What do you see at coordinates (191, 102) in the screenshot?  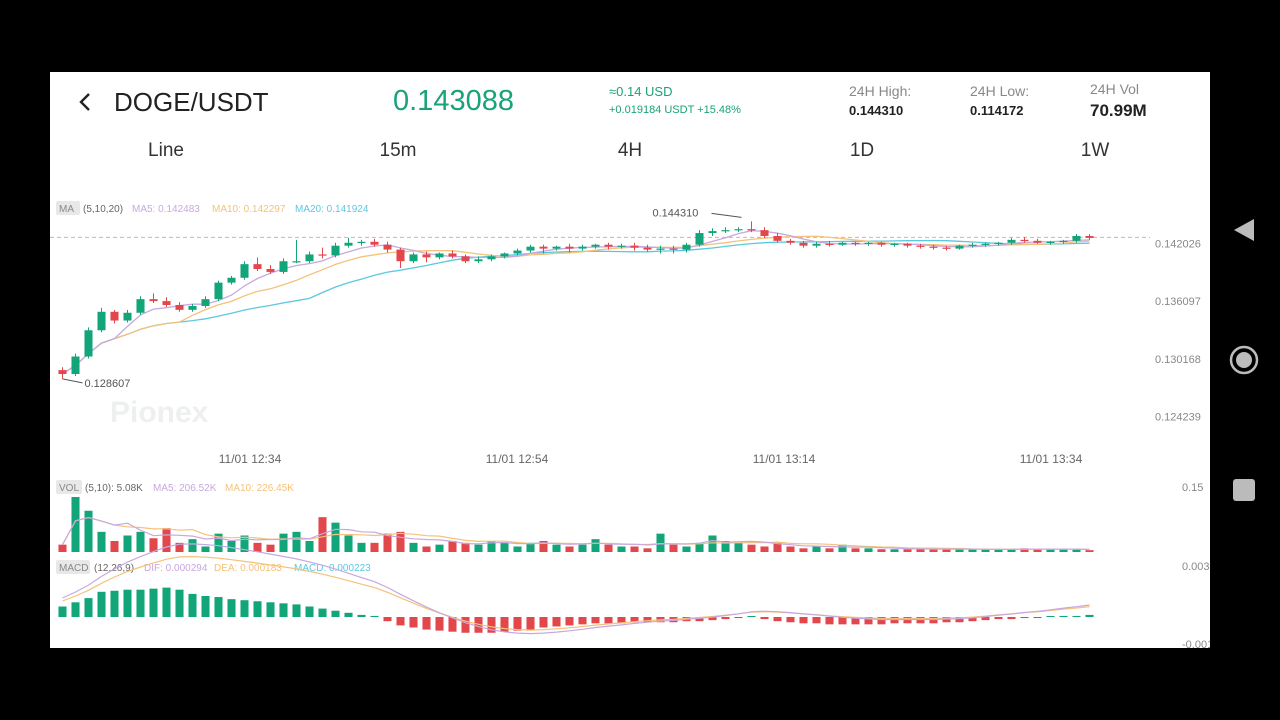 I see `pair-title: DOGE/USDT` at bounding box center [191, 102].